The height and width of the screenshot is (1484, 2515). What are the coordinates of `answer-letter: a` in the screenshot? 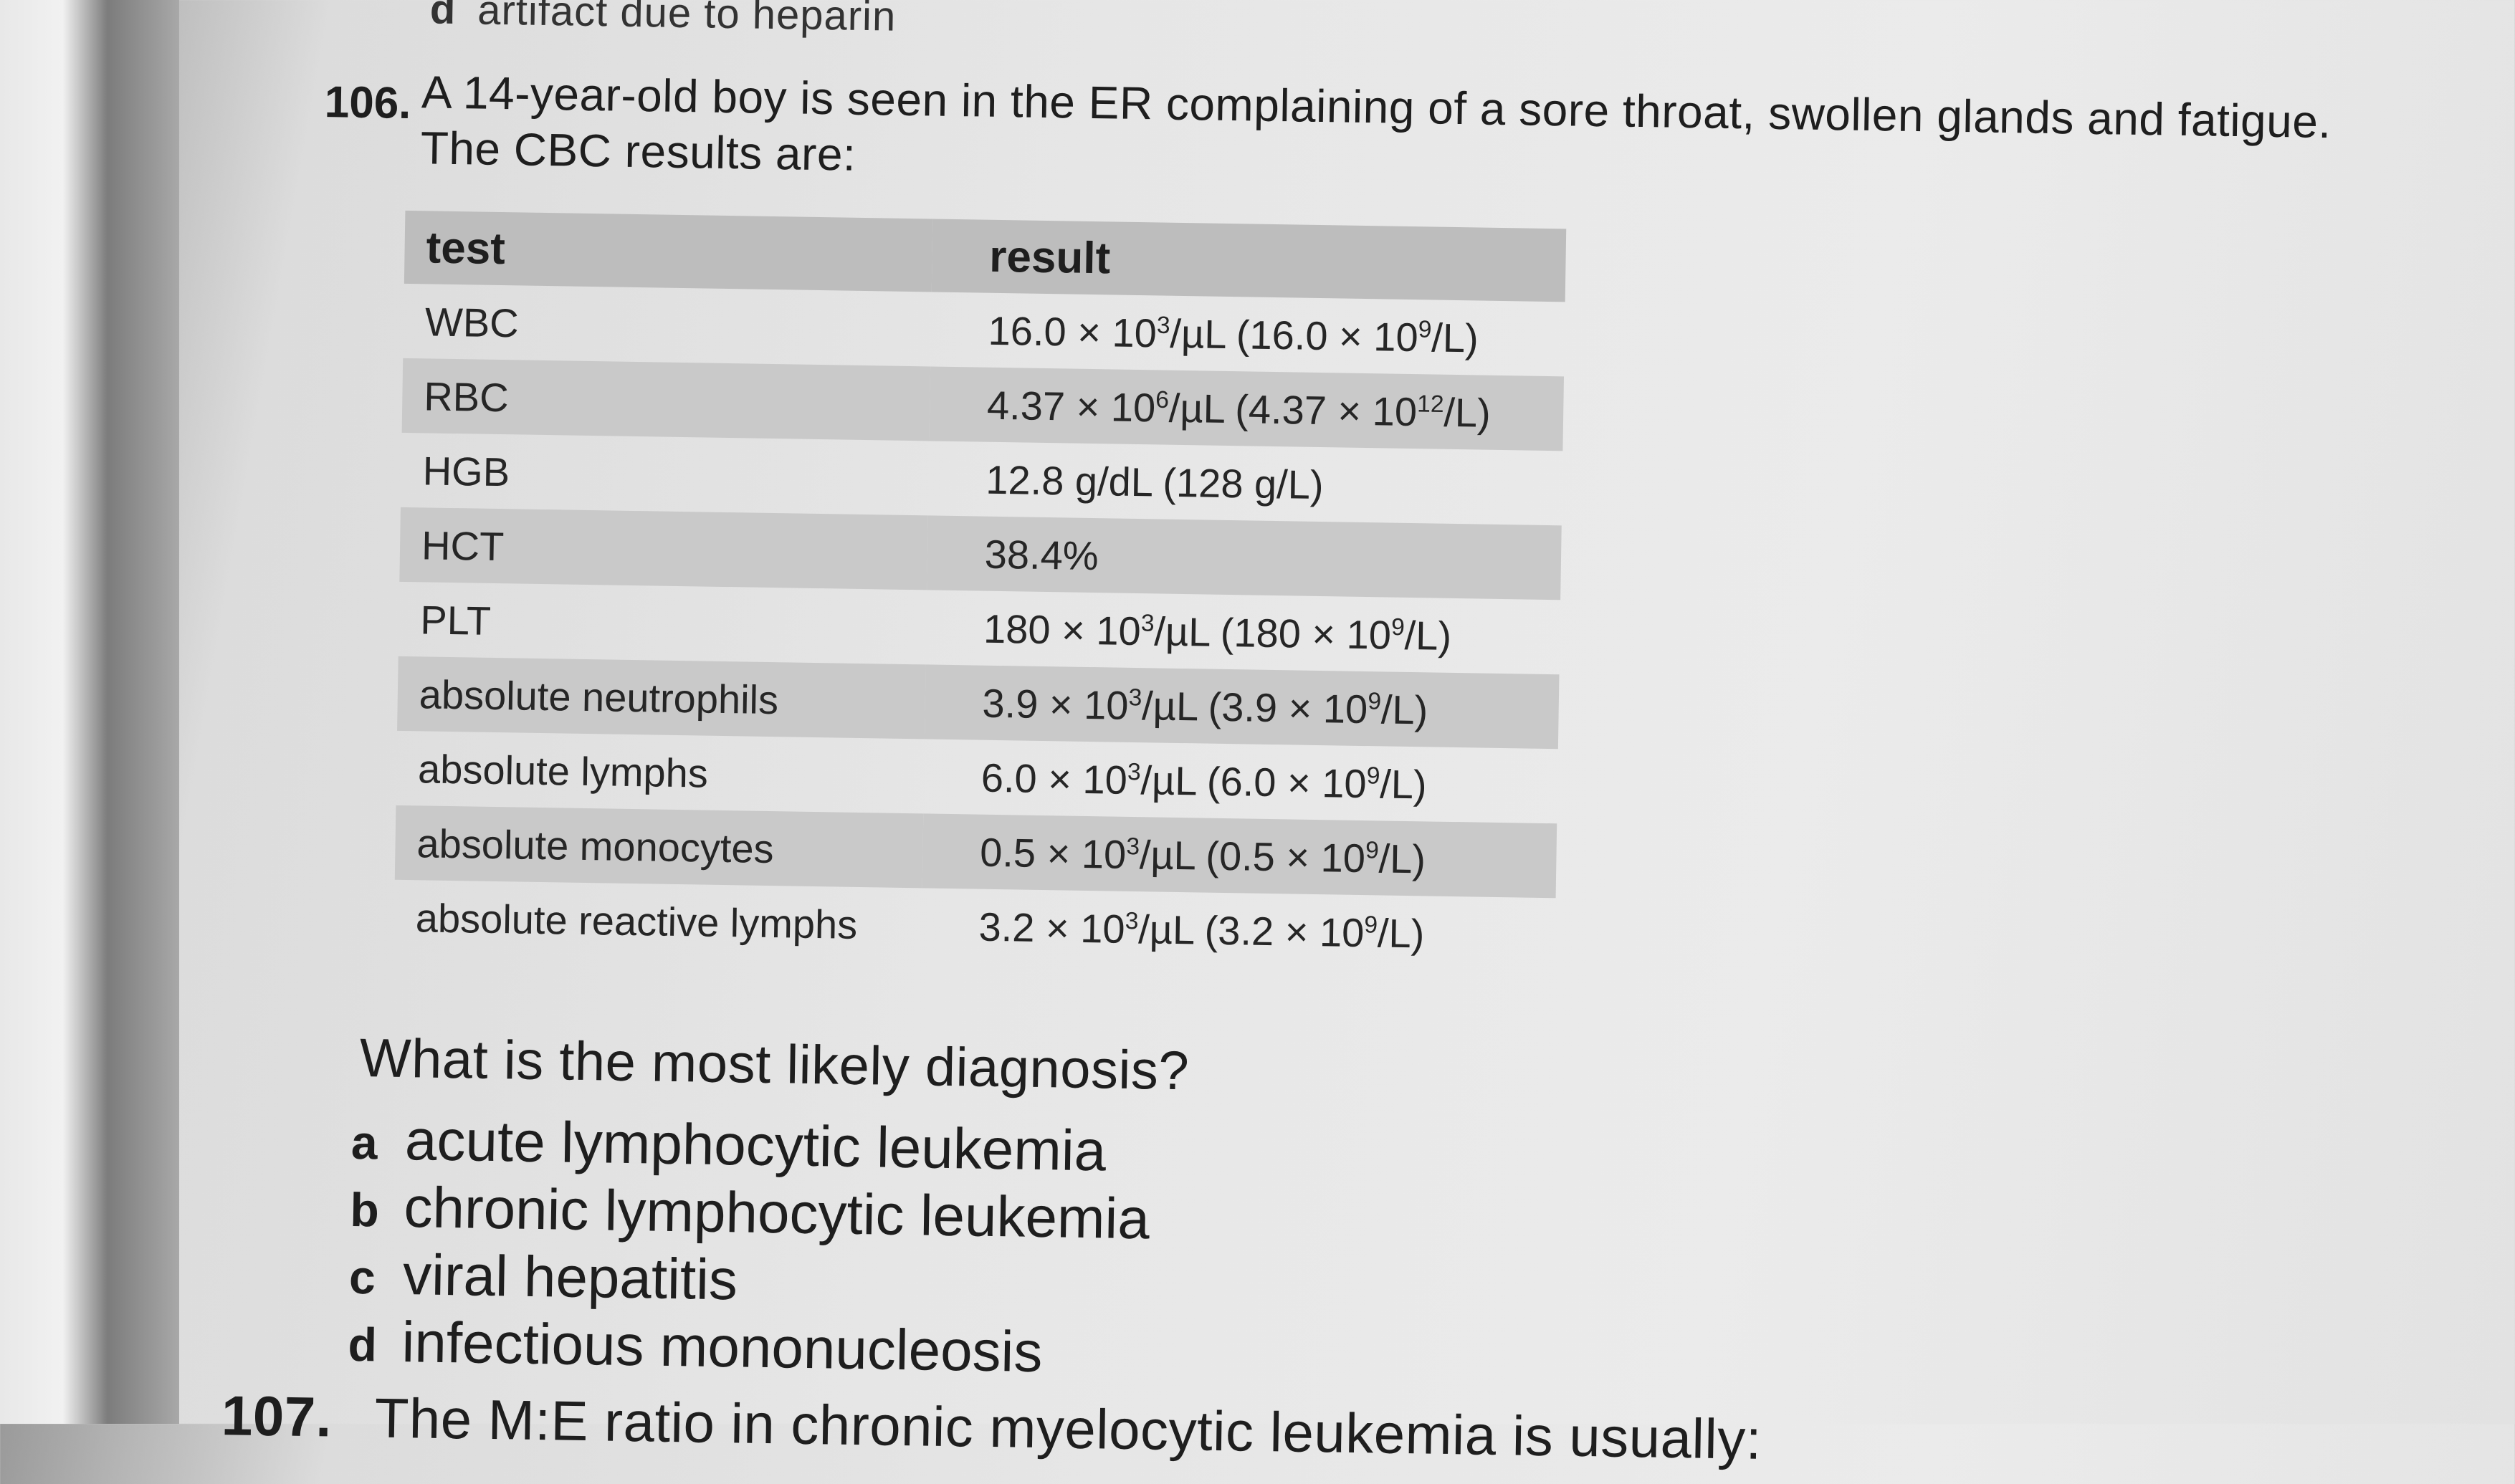 It's located at (364, 1142).